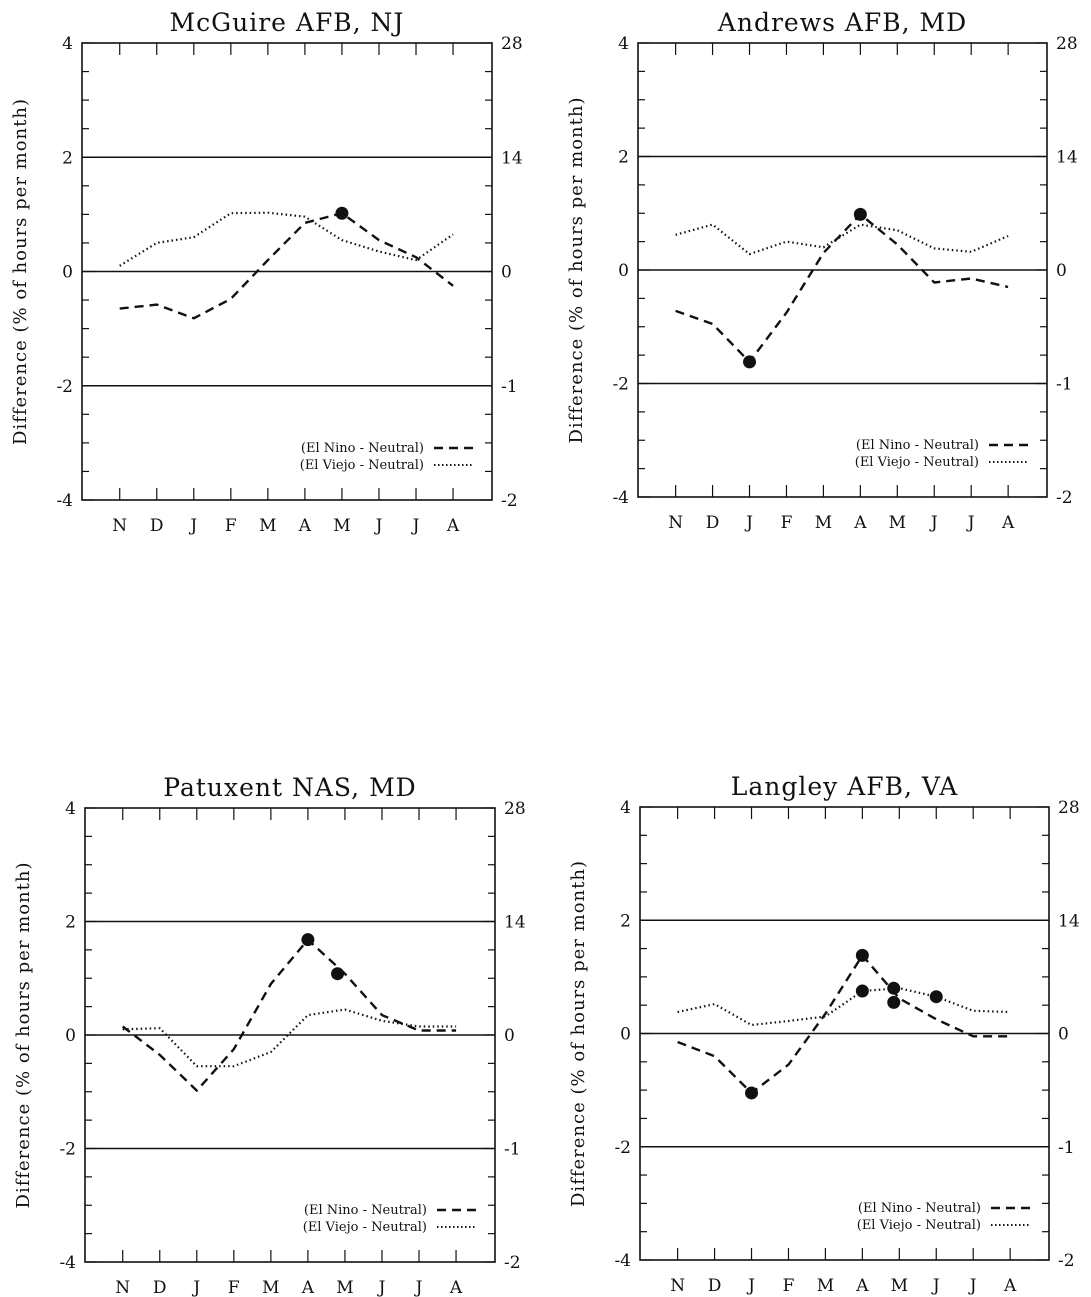  I want to click on chart-title: Patuxent NAS, MD, so click(289, 787).